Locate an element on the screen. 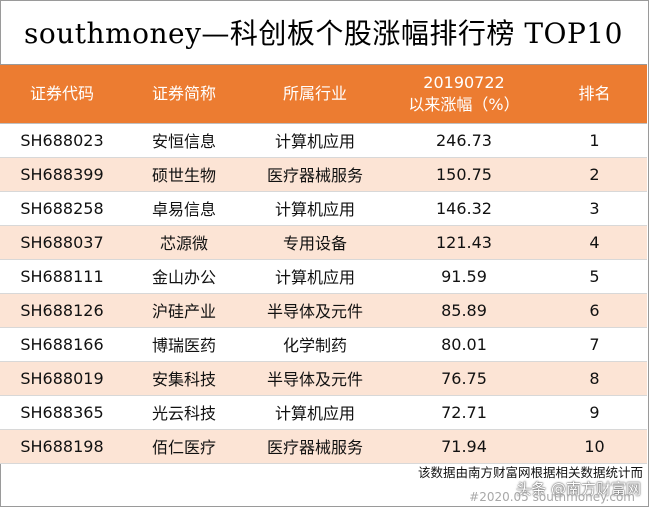 The height and width of the screenshot is (507, 649). table-header-row: 证券代码 证券简称 所属行业 20190722 以来涨幅（%） 排名 is located at coordinates (323, 94).